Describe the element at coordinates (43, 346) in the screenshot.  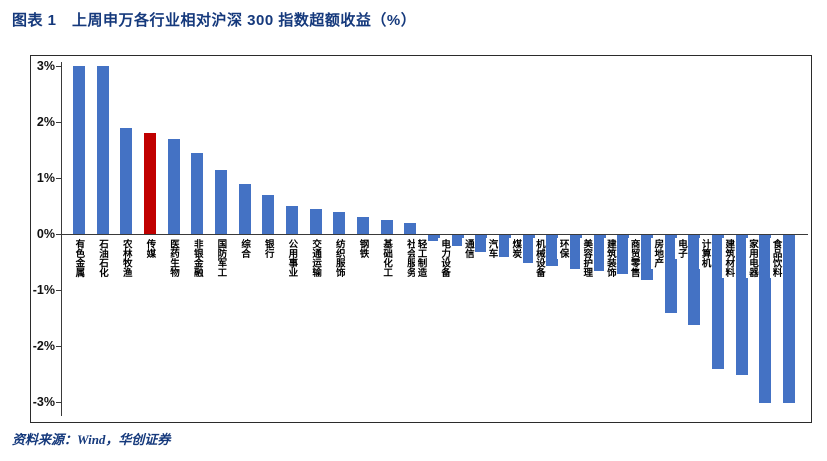
I see `y-tick-label: -2%` at that location.